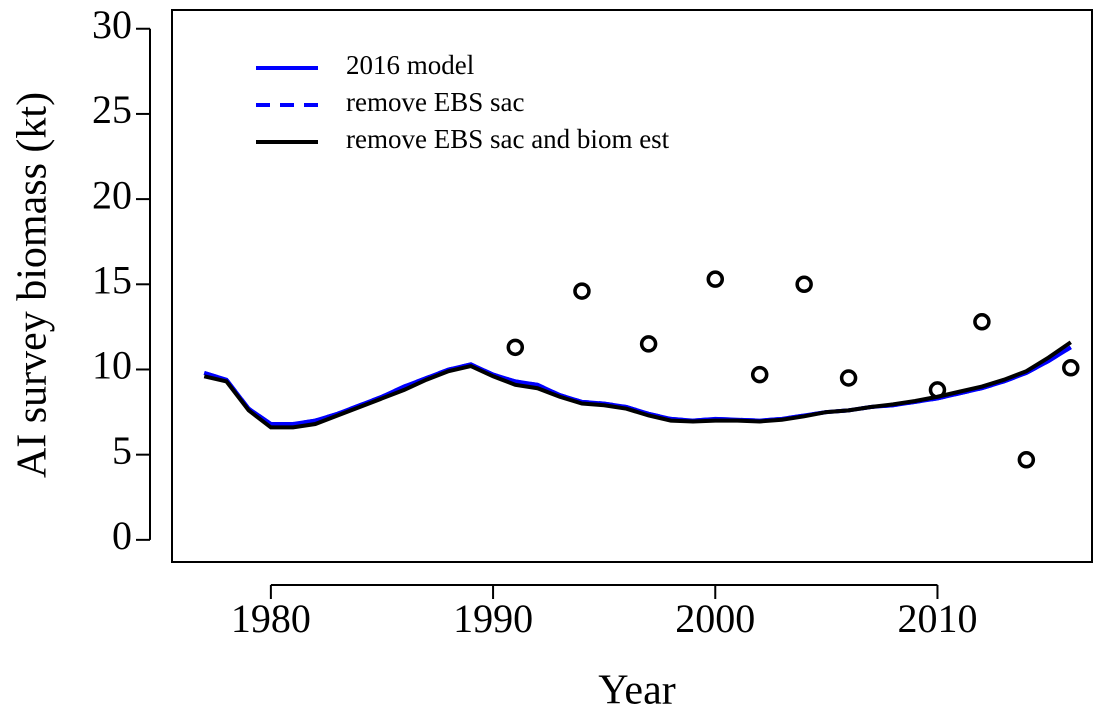 The image size is (1093, 714). Describe the element at coordinates (271, 618) in the screenshot. I see `x-tick-label: 1980` at that location.